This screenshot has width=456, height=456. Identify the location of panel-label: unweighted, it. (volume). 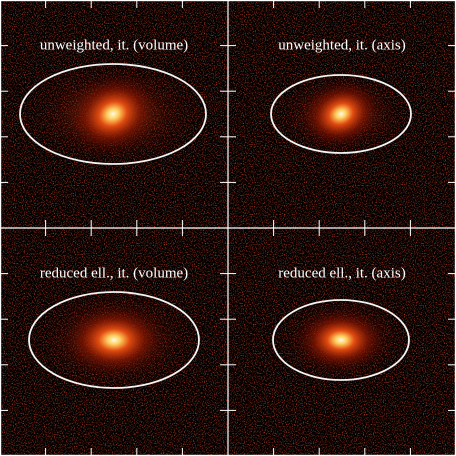
(114, 45).